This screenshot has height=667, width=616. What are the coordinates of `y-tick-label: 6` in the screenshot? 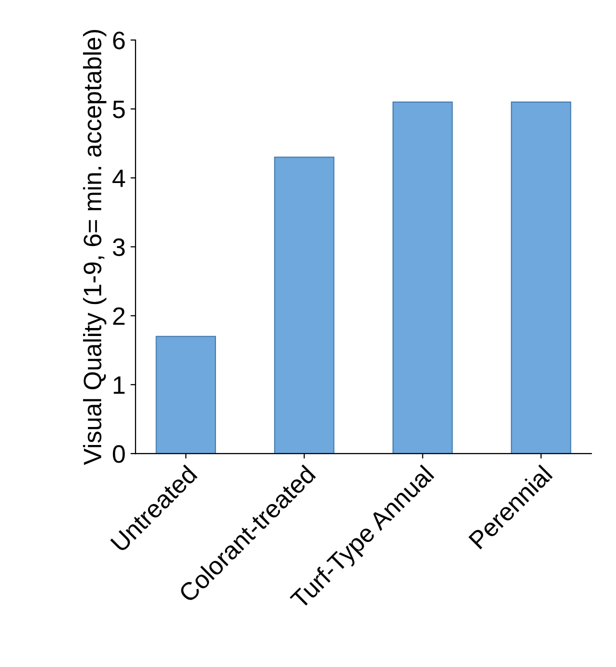 It's located at (119, 41).